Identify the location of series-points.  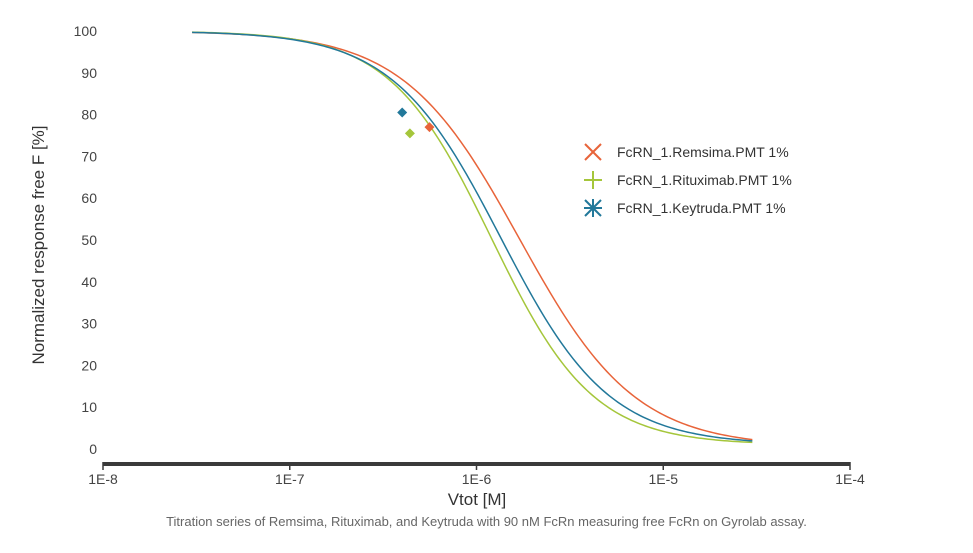
(416, 123).